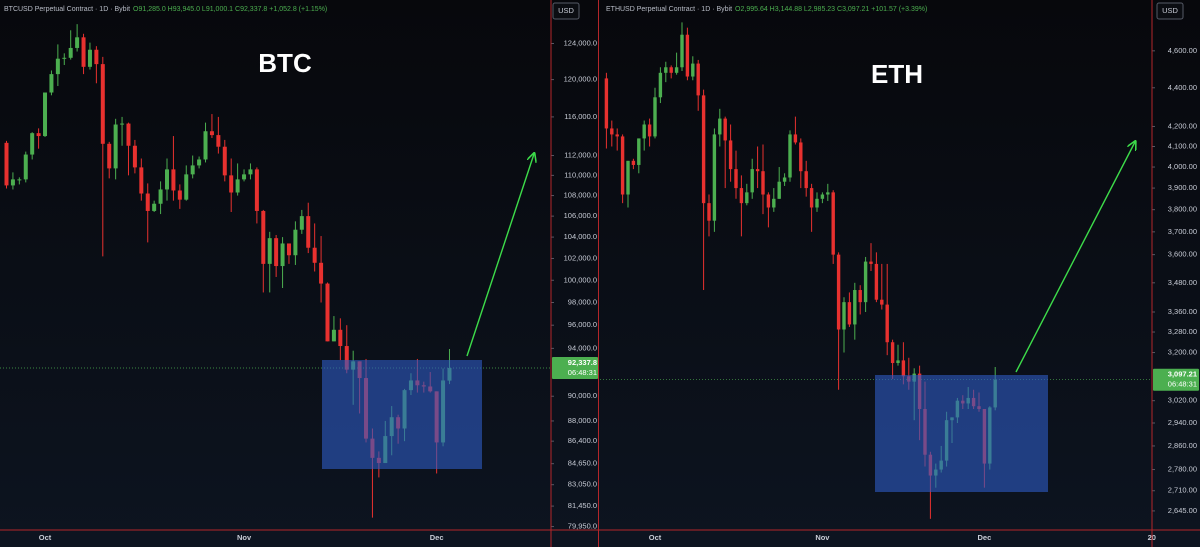 The image size is (1200, 547). Describe the element at coordinates (582, 440) in the screenshot. I see `y-tick-label: 86,400.0` at that location.